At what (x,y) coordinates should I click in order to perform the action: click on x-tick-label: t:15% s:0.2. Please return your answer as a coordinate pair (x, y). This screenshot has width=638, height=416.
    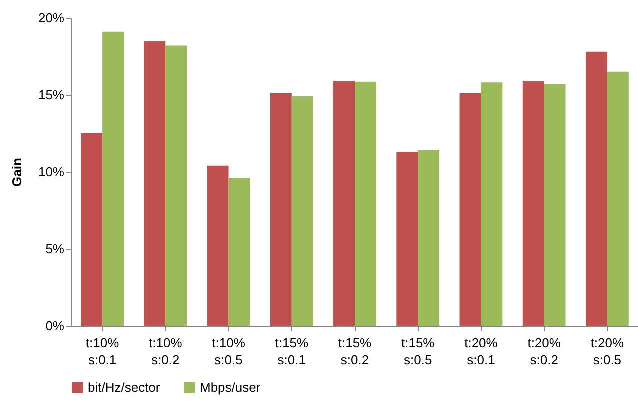
    Looking at the image, I should click on (355, 352).